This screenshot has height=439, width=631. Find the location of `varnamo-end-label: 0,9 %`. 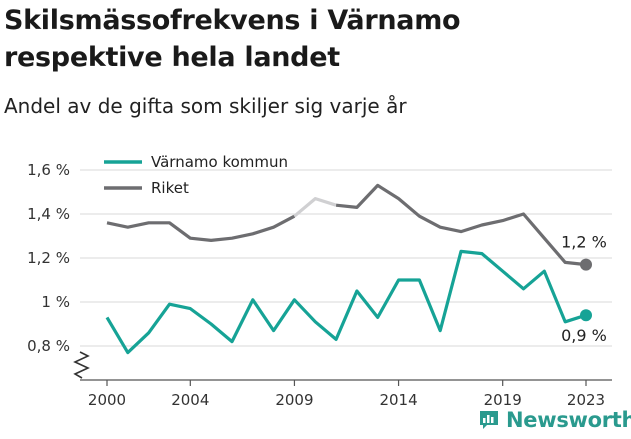

varnamo-end-label: 0,9 % is located at coordinates (584, 335).